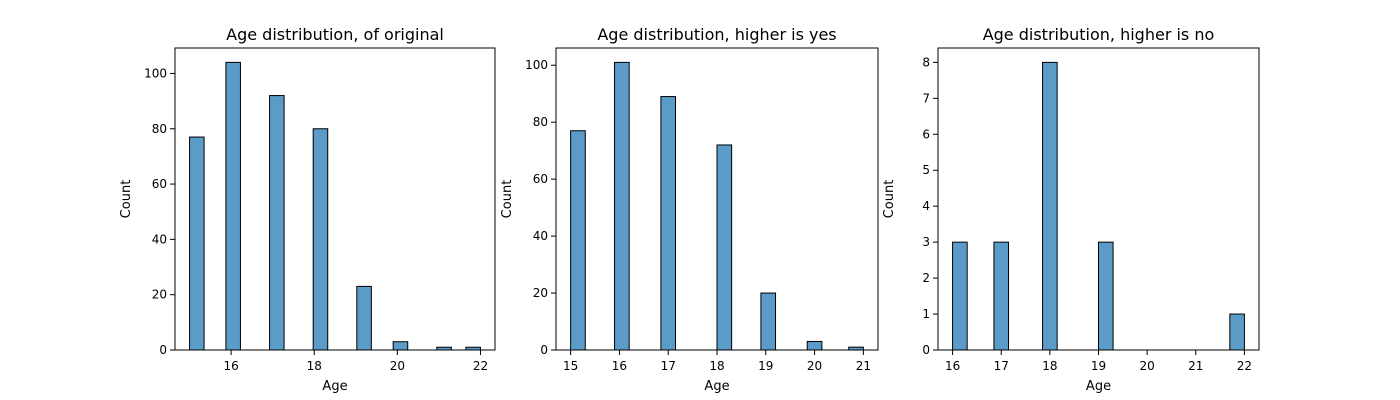 This screenshot has width=1400, height=400. Describe the element at coordinates (926, 314) in the screenshot. I see `y-tick-label: 1` at that location.